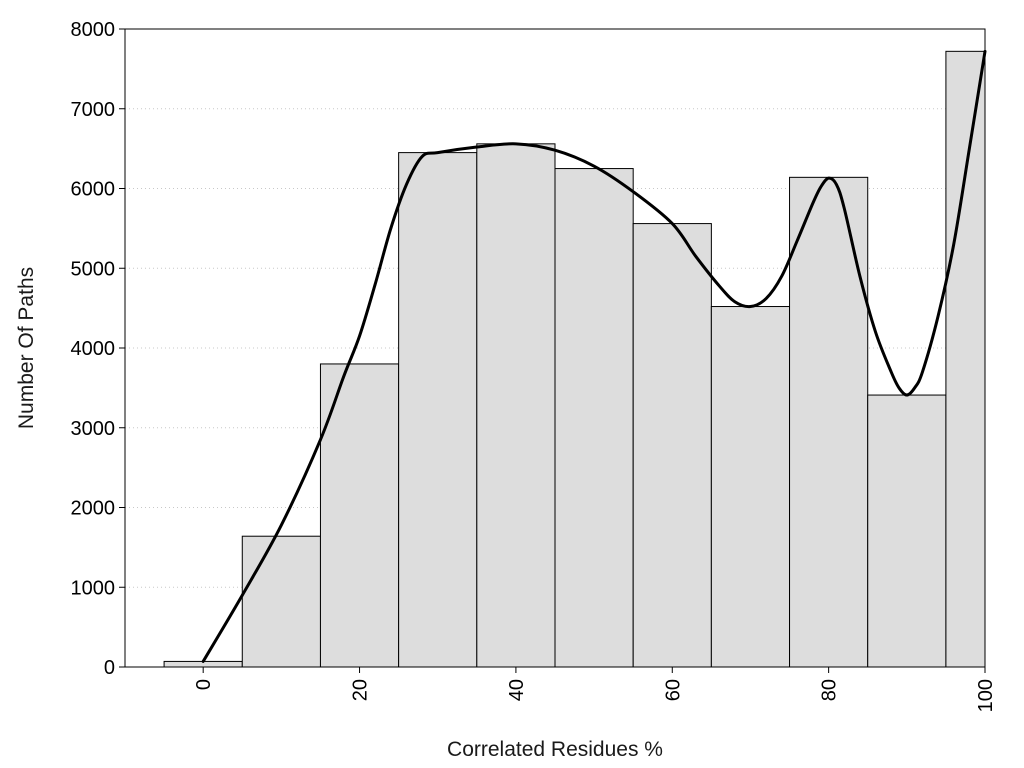  I want to click on y-tick-label: 1000, so click(93, 588).